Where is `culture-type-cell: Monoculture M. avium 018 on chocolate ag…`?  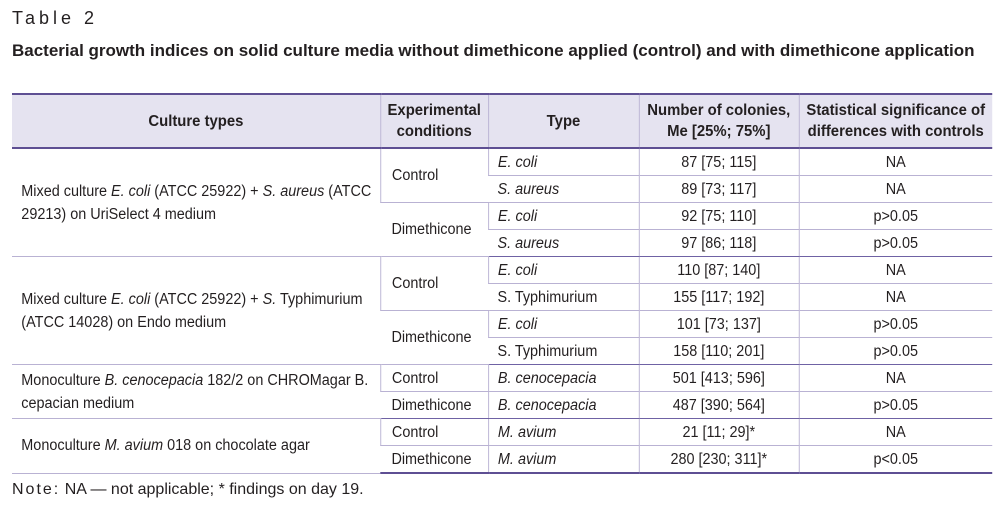 culture-type-cell: Monoculture M. avium 018 on chocolate ag… is located at coordinates (196, 446).